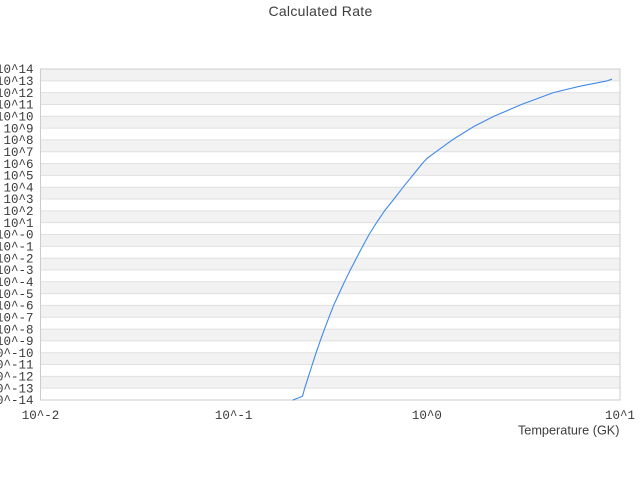  Describe the element at coordinates (18, 177) in the screenshot. I see `svg-text: 10^5` at that location.